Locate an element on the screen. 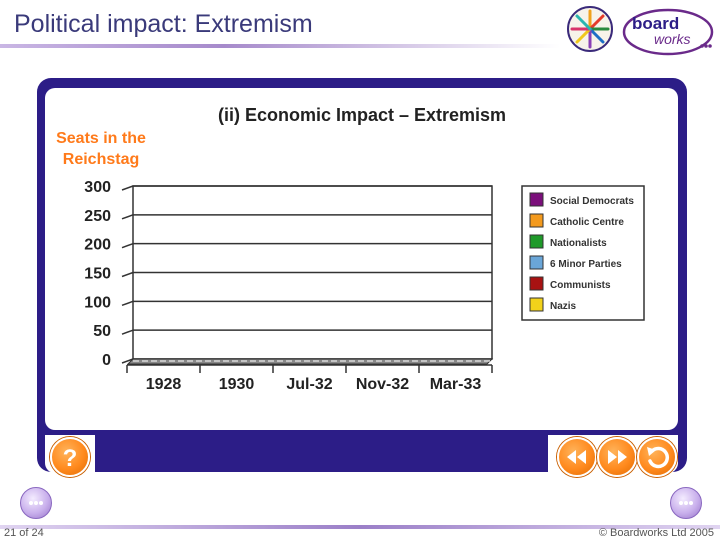 This screenshot has height=540, width=720. x-tick-label: 1928 is located at coordinates (164, 384).